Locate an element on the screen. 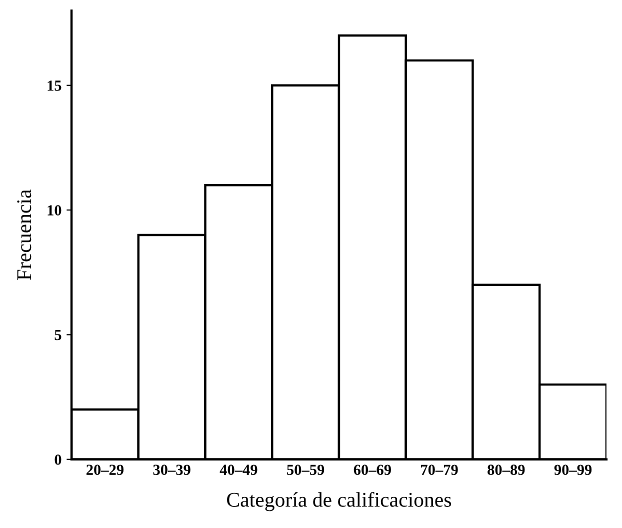 The width and height of the screenshot is (622, 528). x-axis-title: Categoría de calificaciones is located at coordinates (339, 502).